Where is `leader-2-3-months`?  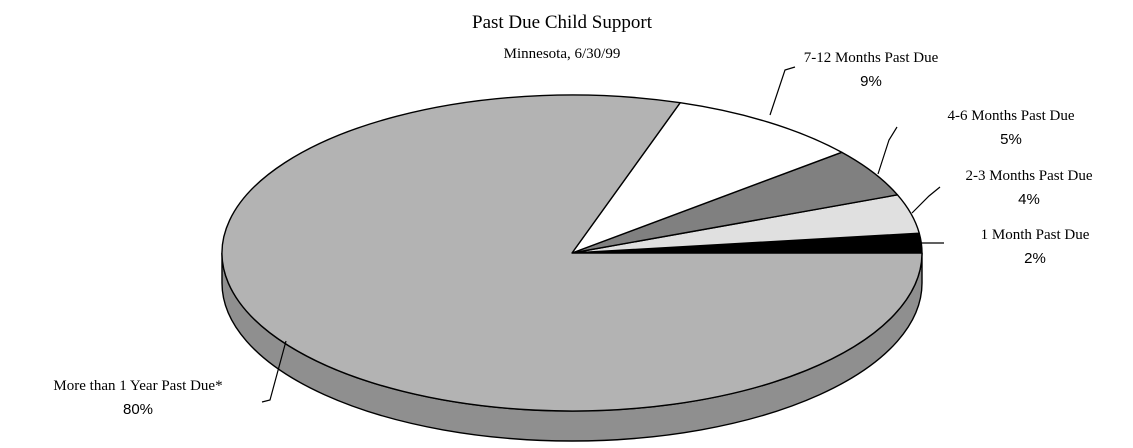
leader-2-3-months is located at coordinates (926, 200).